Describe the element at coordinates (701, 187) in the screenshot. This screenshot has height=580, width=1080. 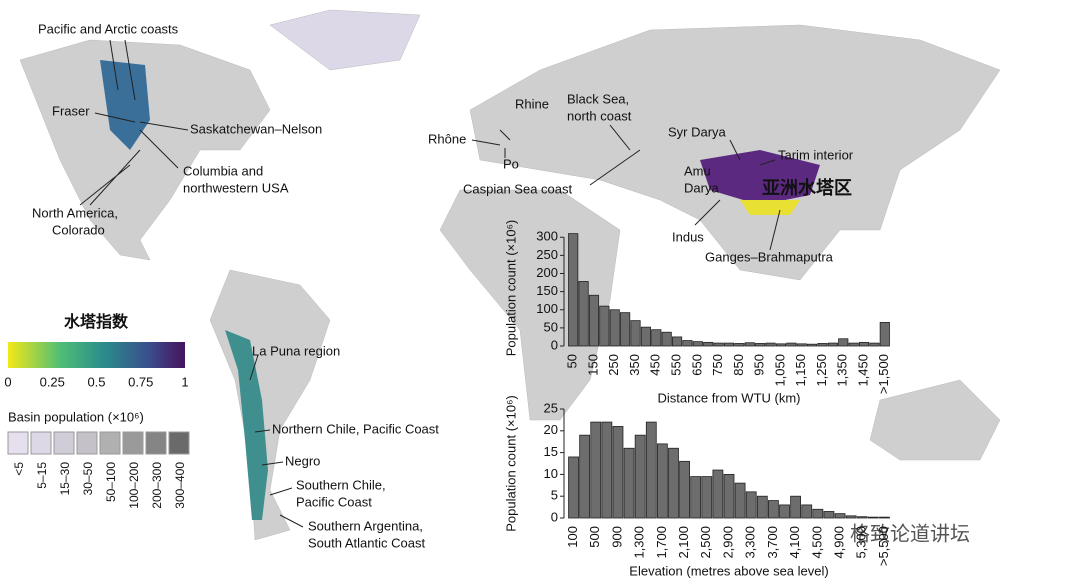
I see `map-label: Darya` at that location.